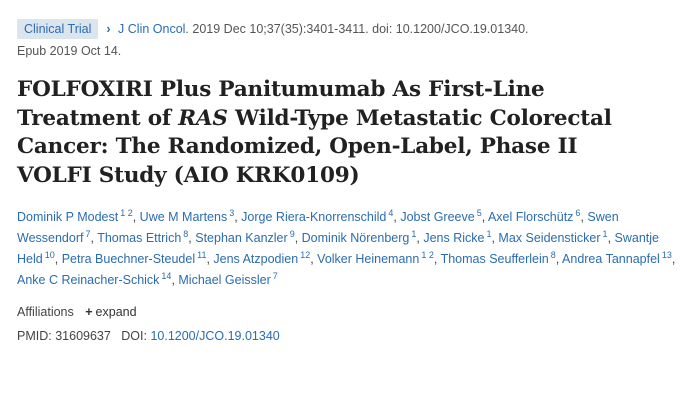  Describe the element at coordinates (153, 29) in the screenshot. I see `journal-link: J Clin Oncol.` at that location.